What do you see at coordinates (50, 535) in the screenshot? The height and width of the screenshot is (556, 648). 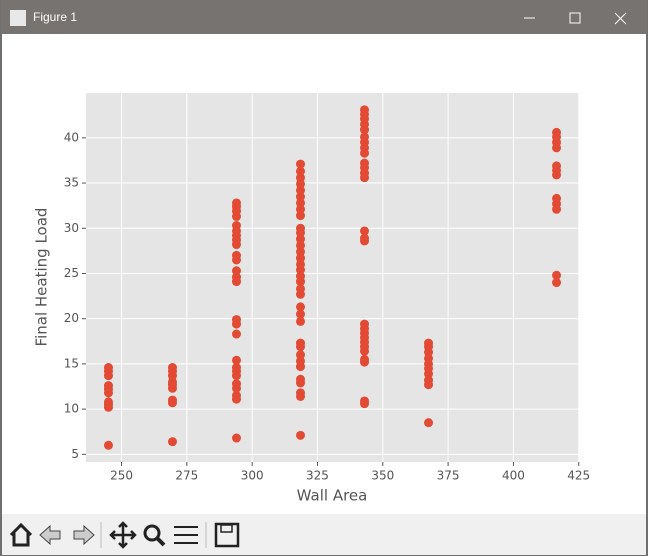 I see `back-button` at bounding box center [50, 535].